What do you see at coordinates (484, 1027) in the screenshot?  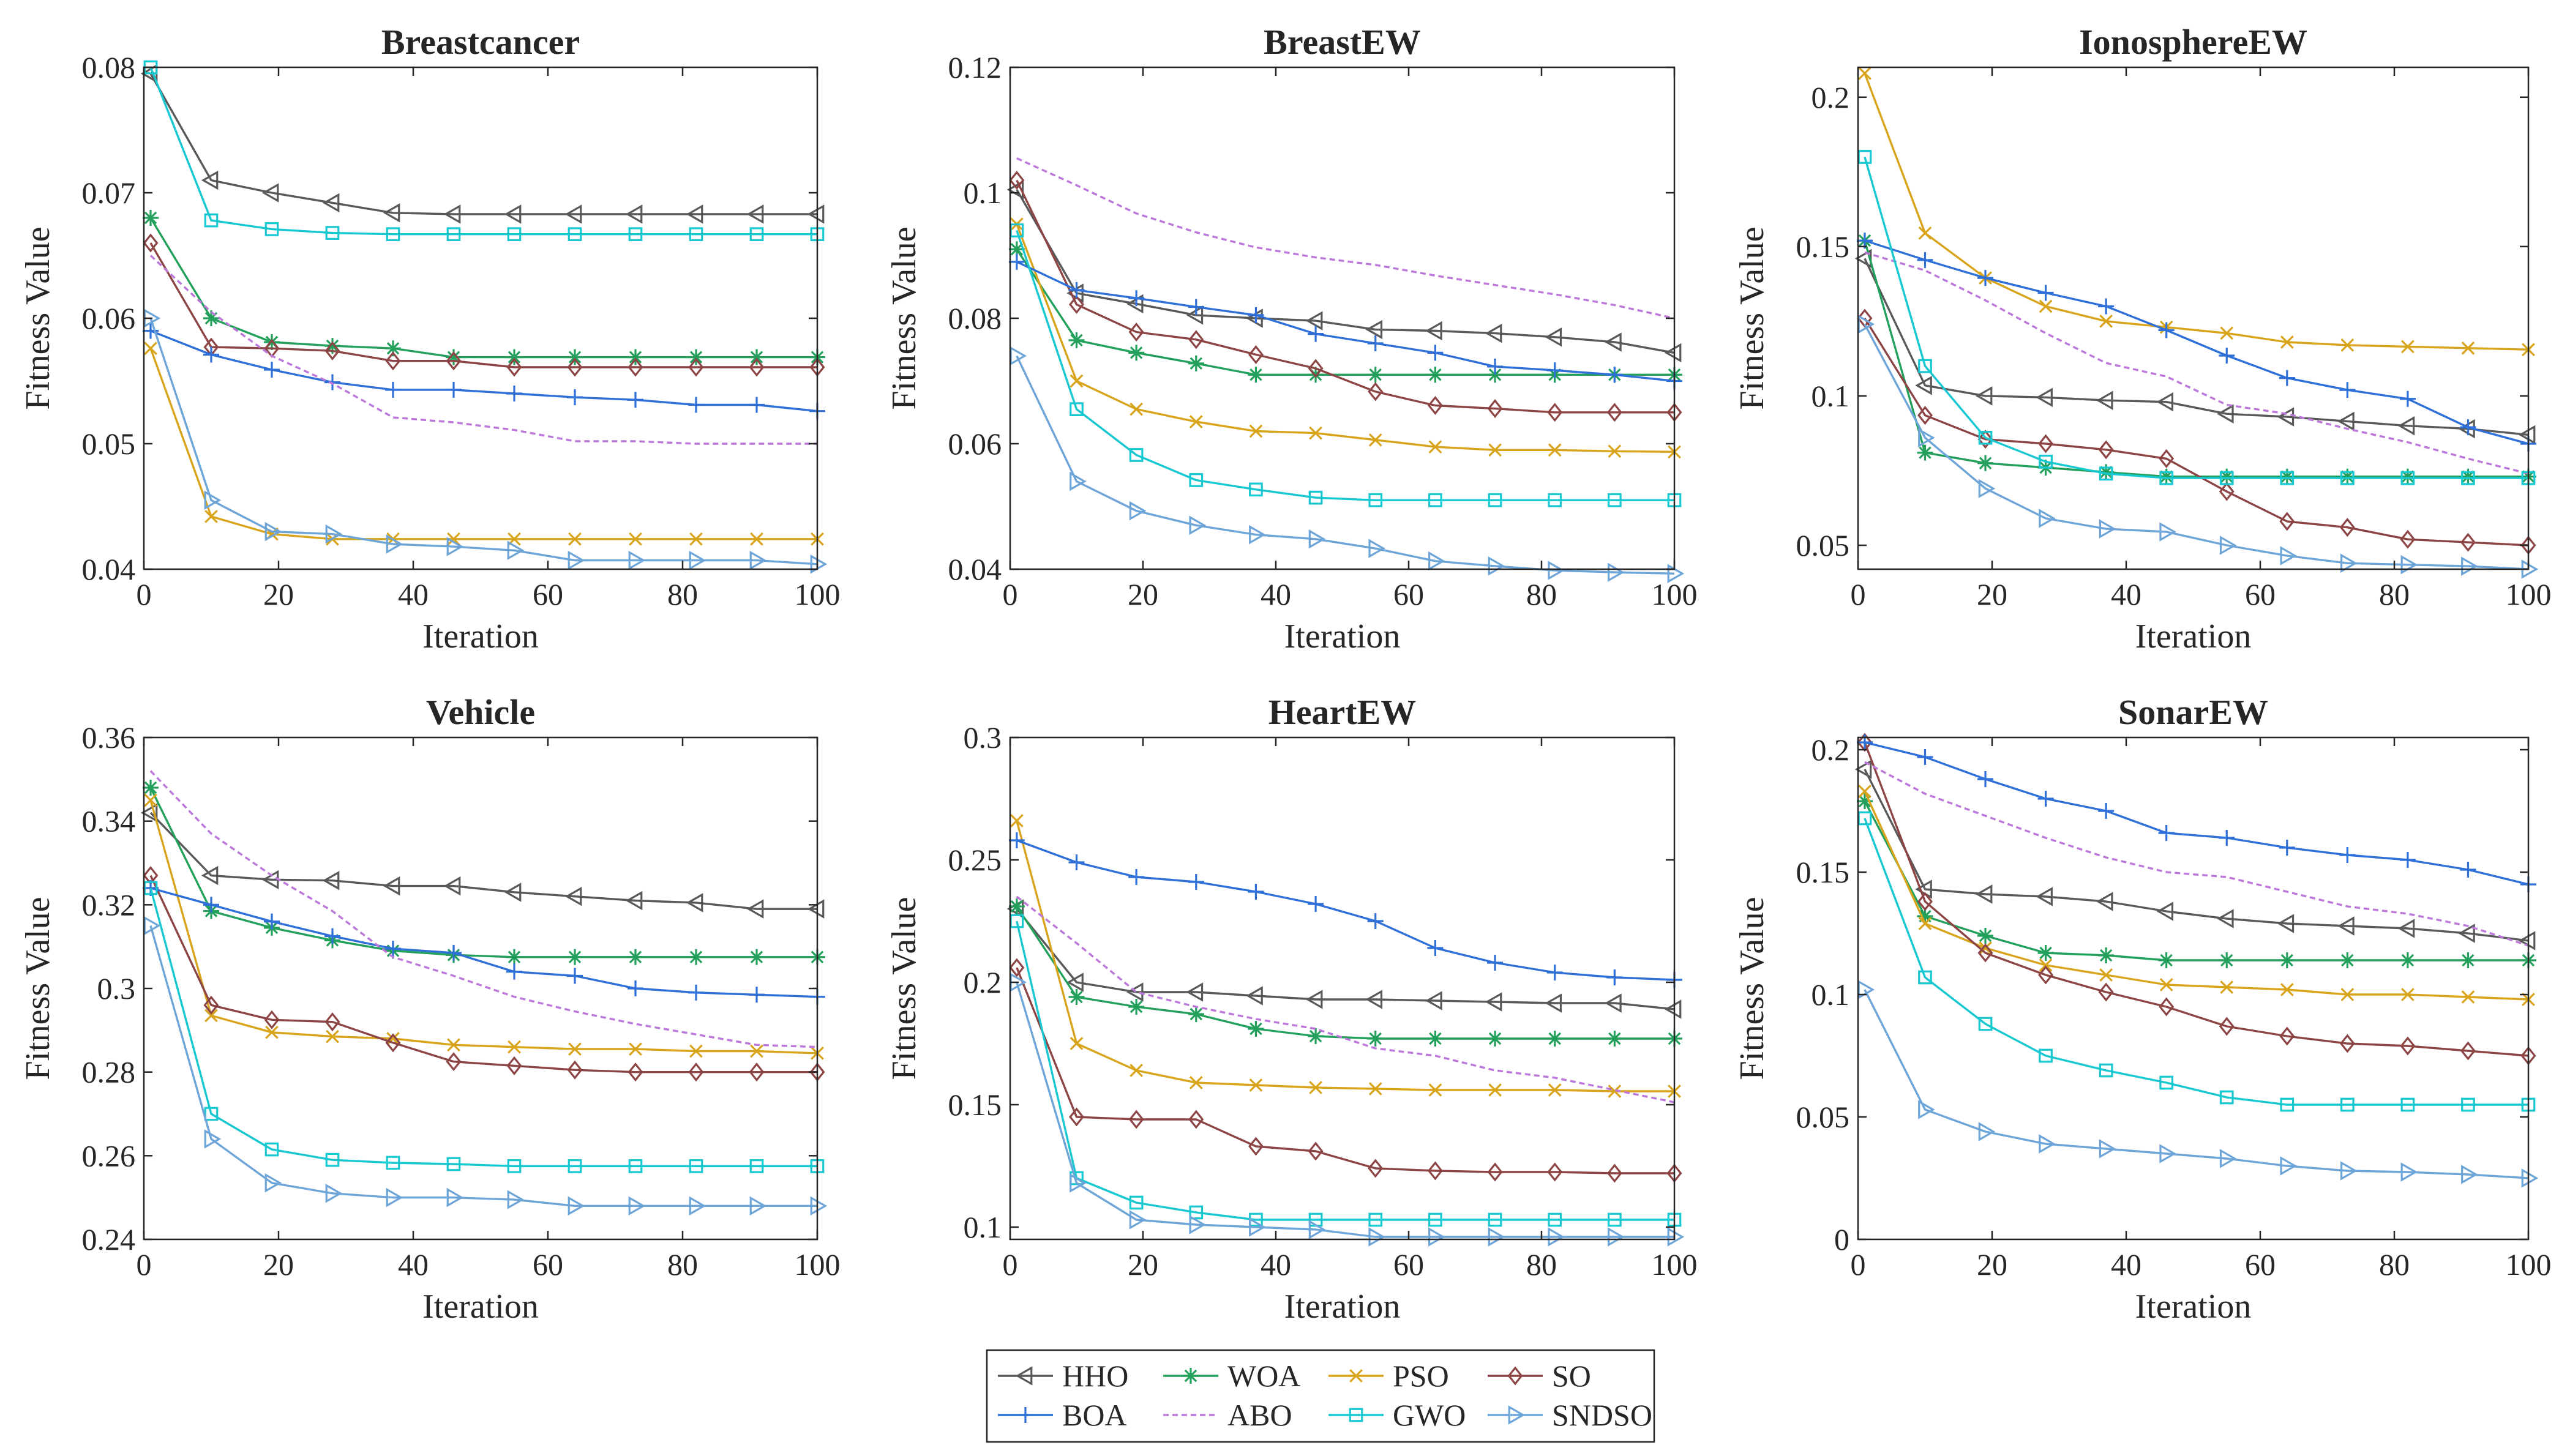 I see `series-gwo` at bounding box center [484, 1027].